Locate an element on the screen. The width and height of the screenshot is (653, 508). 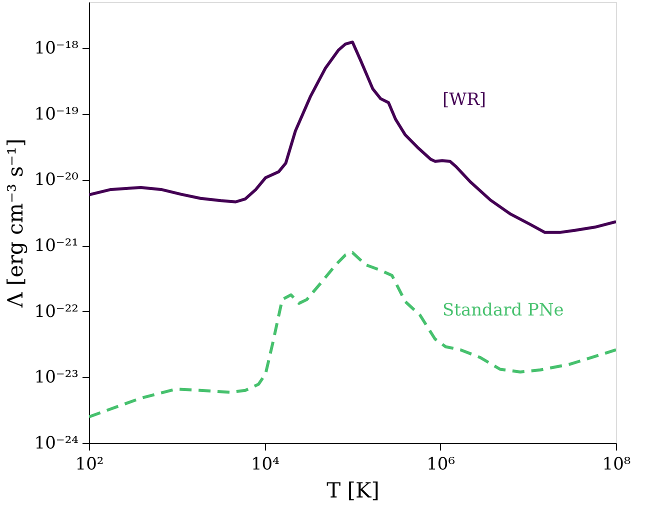
y-tick-label: 10⁻²¹ is located at coordinates (56, 246).